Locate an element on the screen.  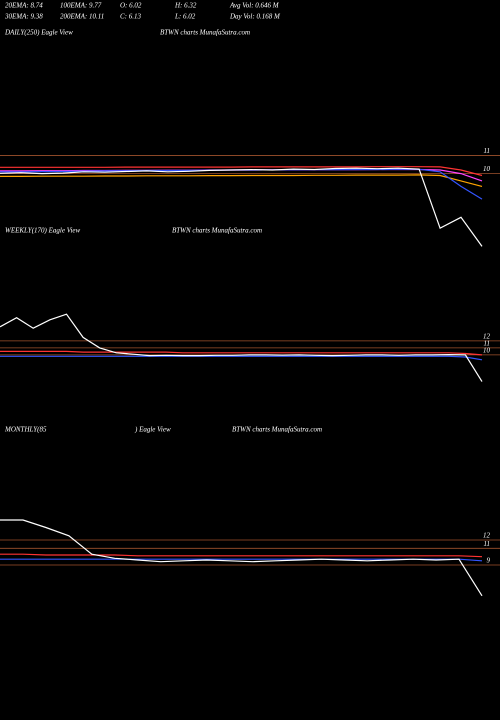
stat: Day Vol: 0.168 M is located at coordinates (255, 17).